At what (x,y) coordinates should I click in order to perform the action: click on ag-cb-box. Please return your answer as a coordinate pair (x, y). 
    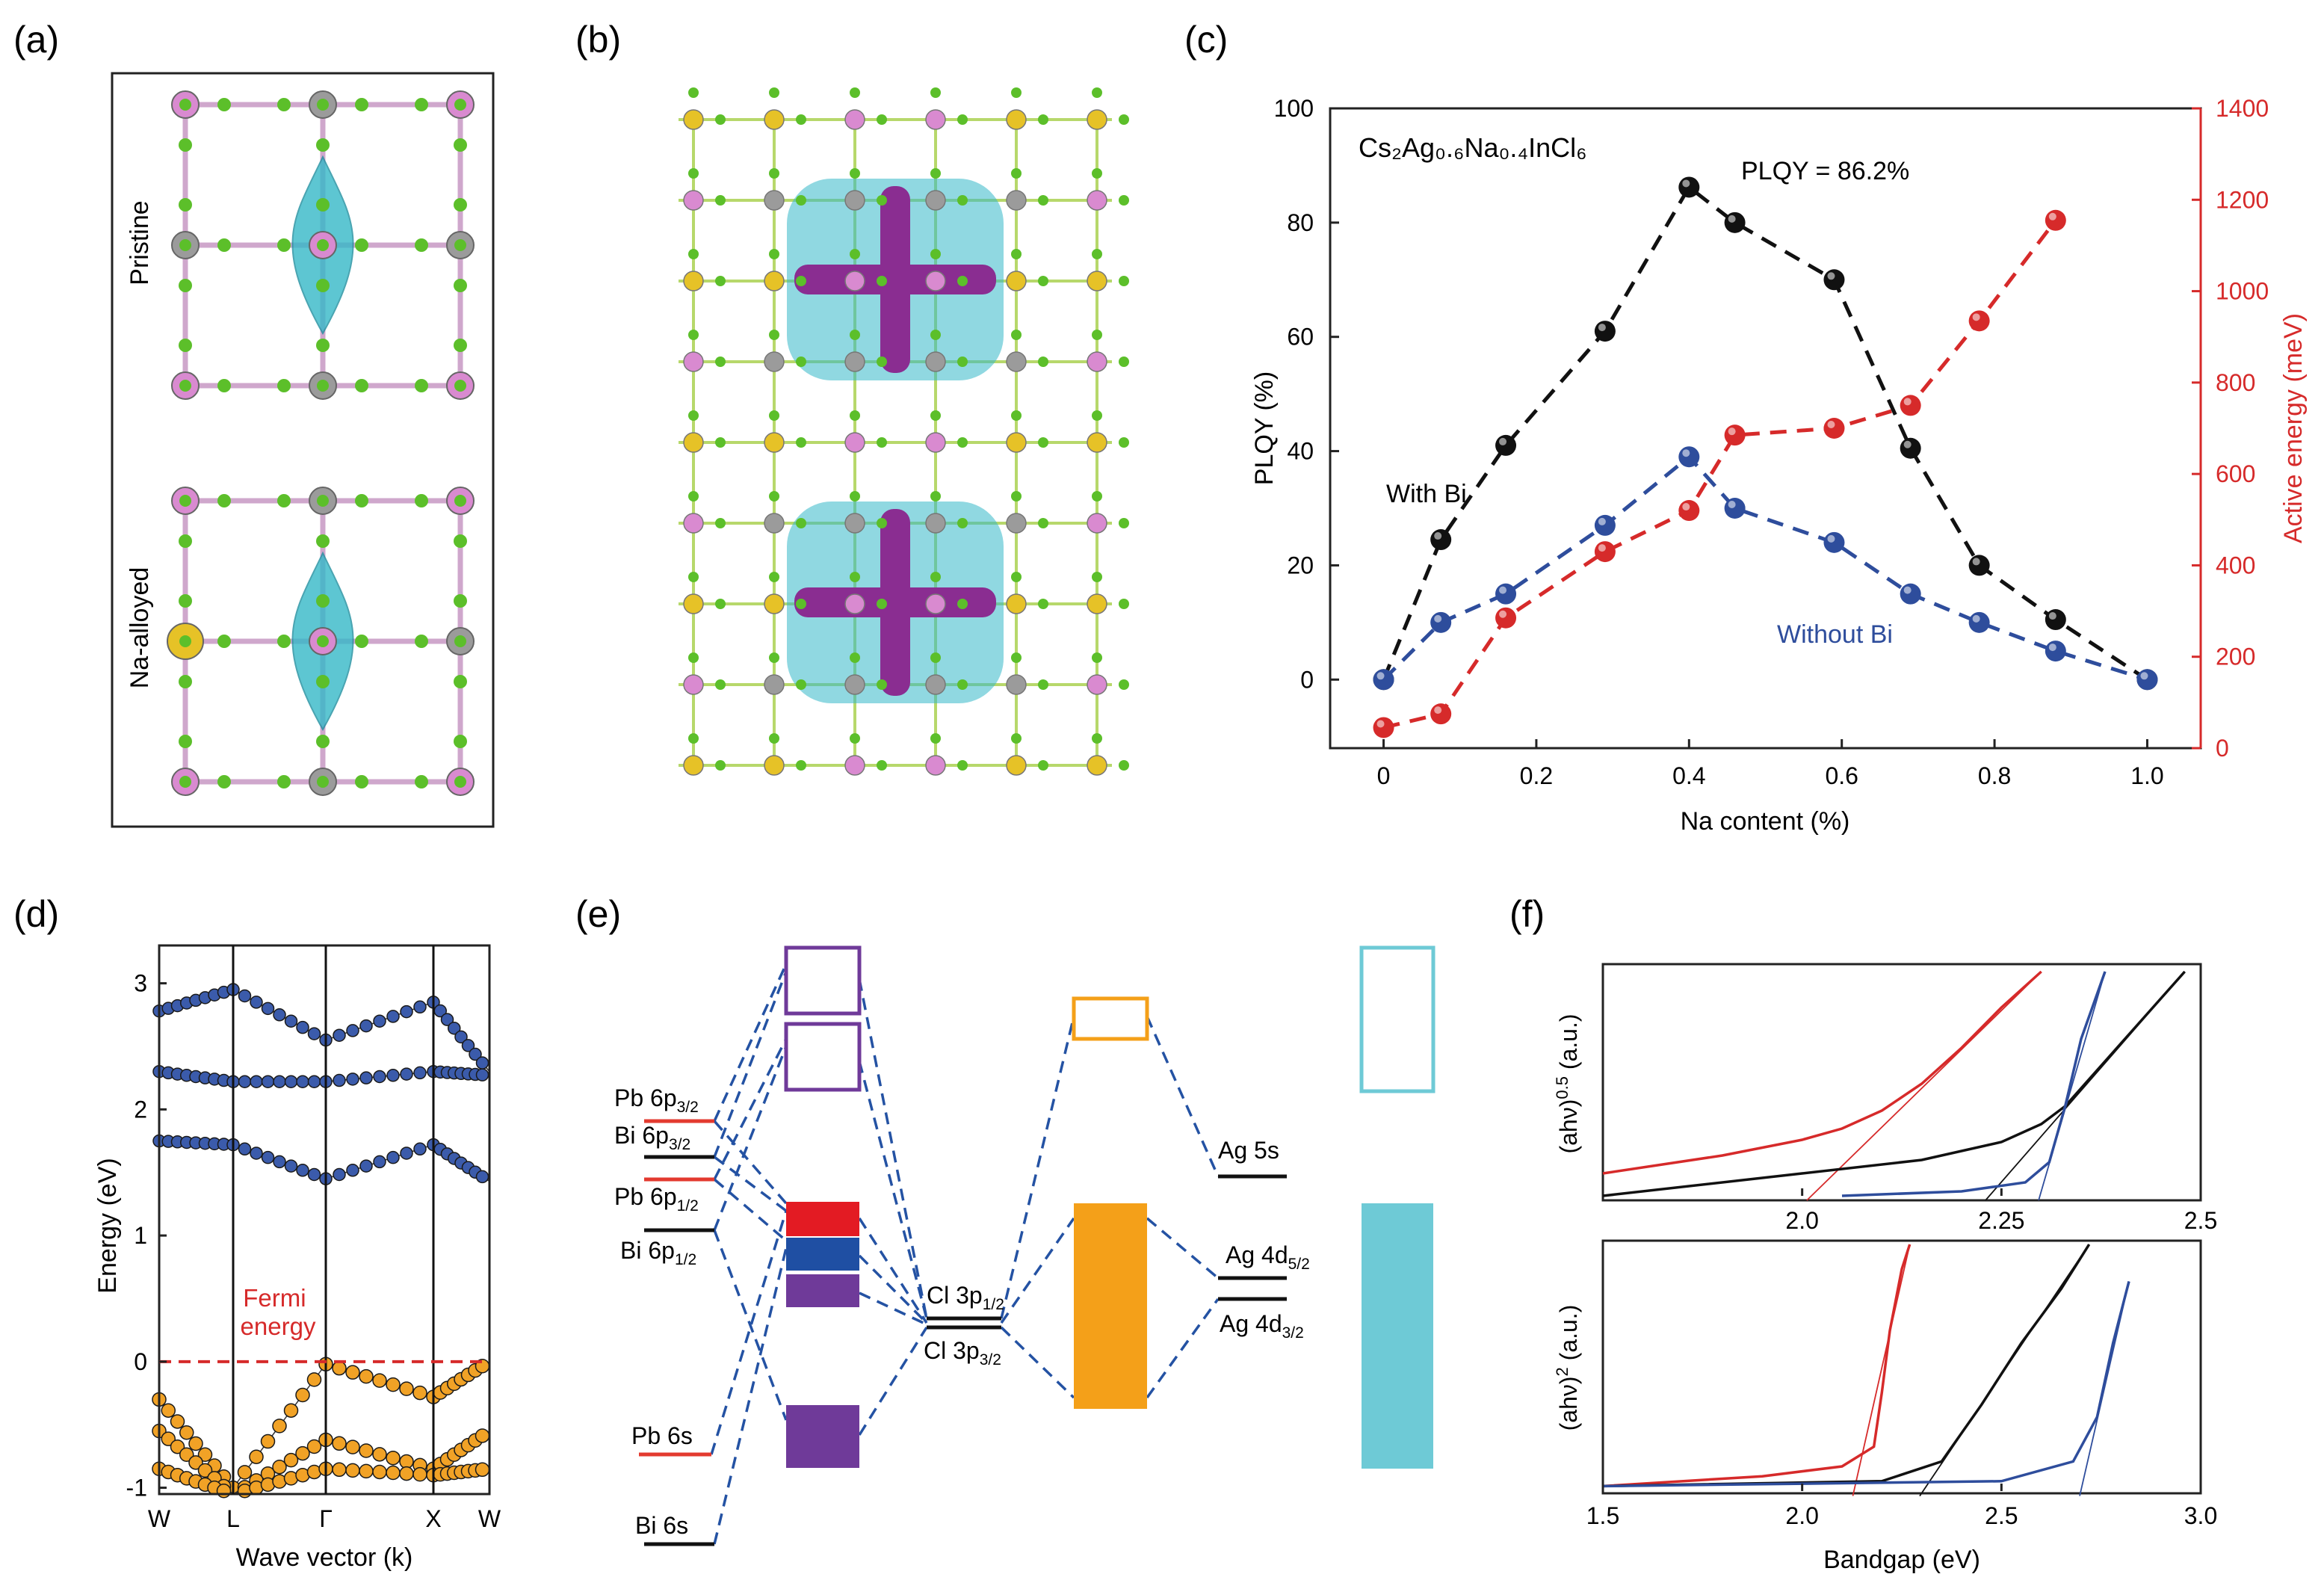
    Looking at the image, I should click on (1110, 1018).